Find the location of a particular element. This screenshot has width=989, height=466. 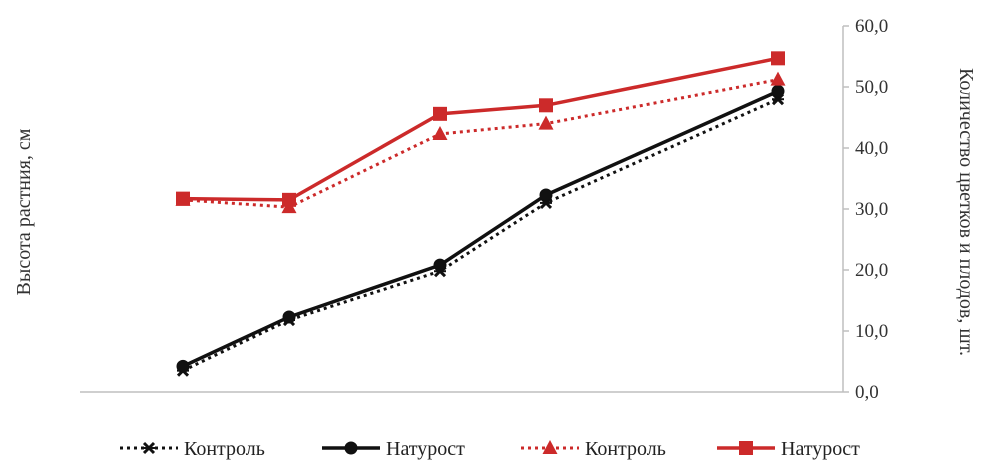

left-axis-title: Высота растния, см is located at coordinates (24, 211).